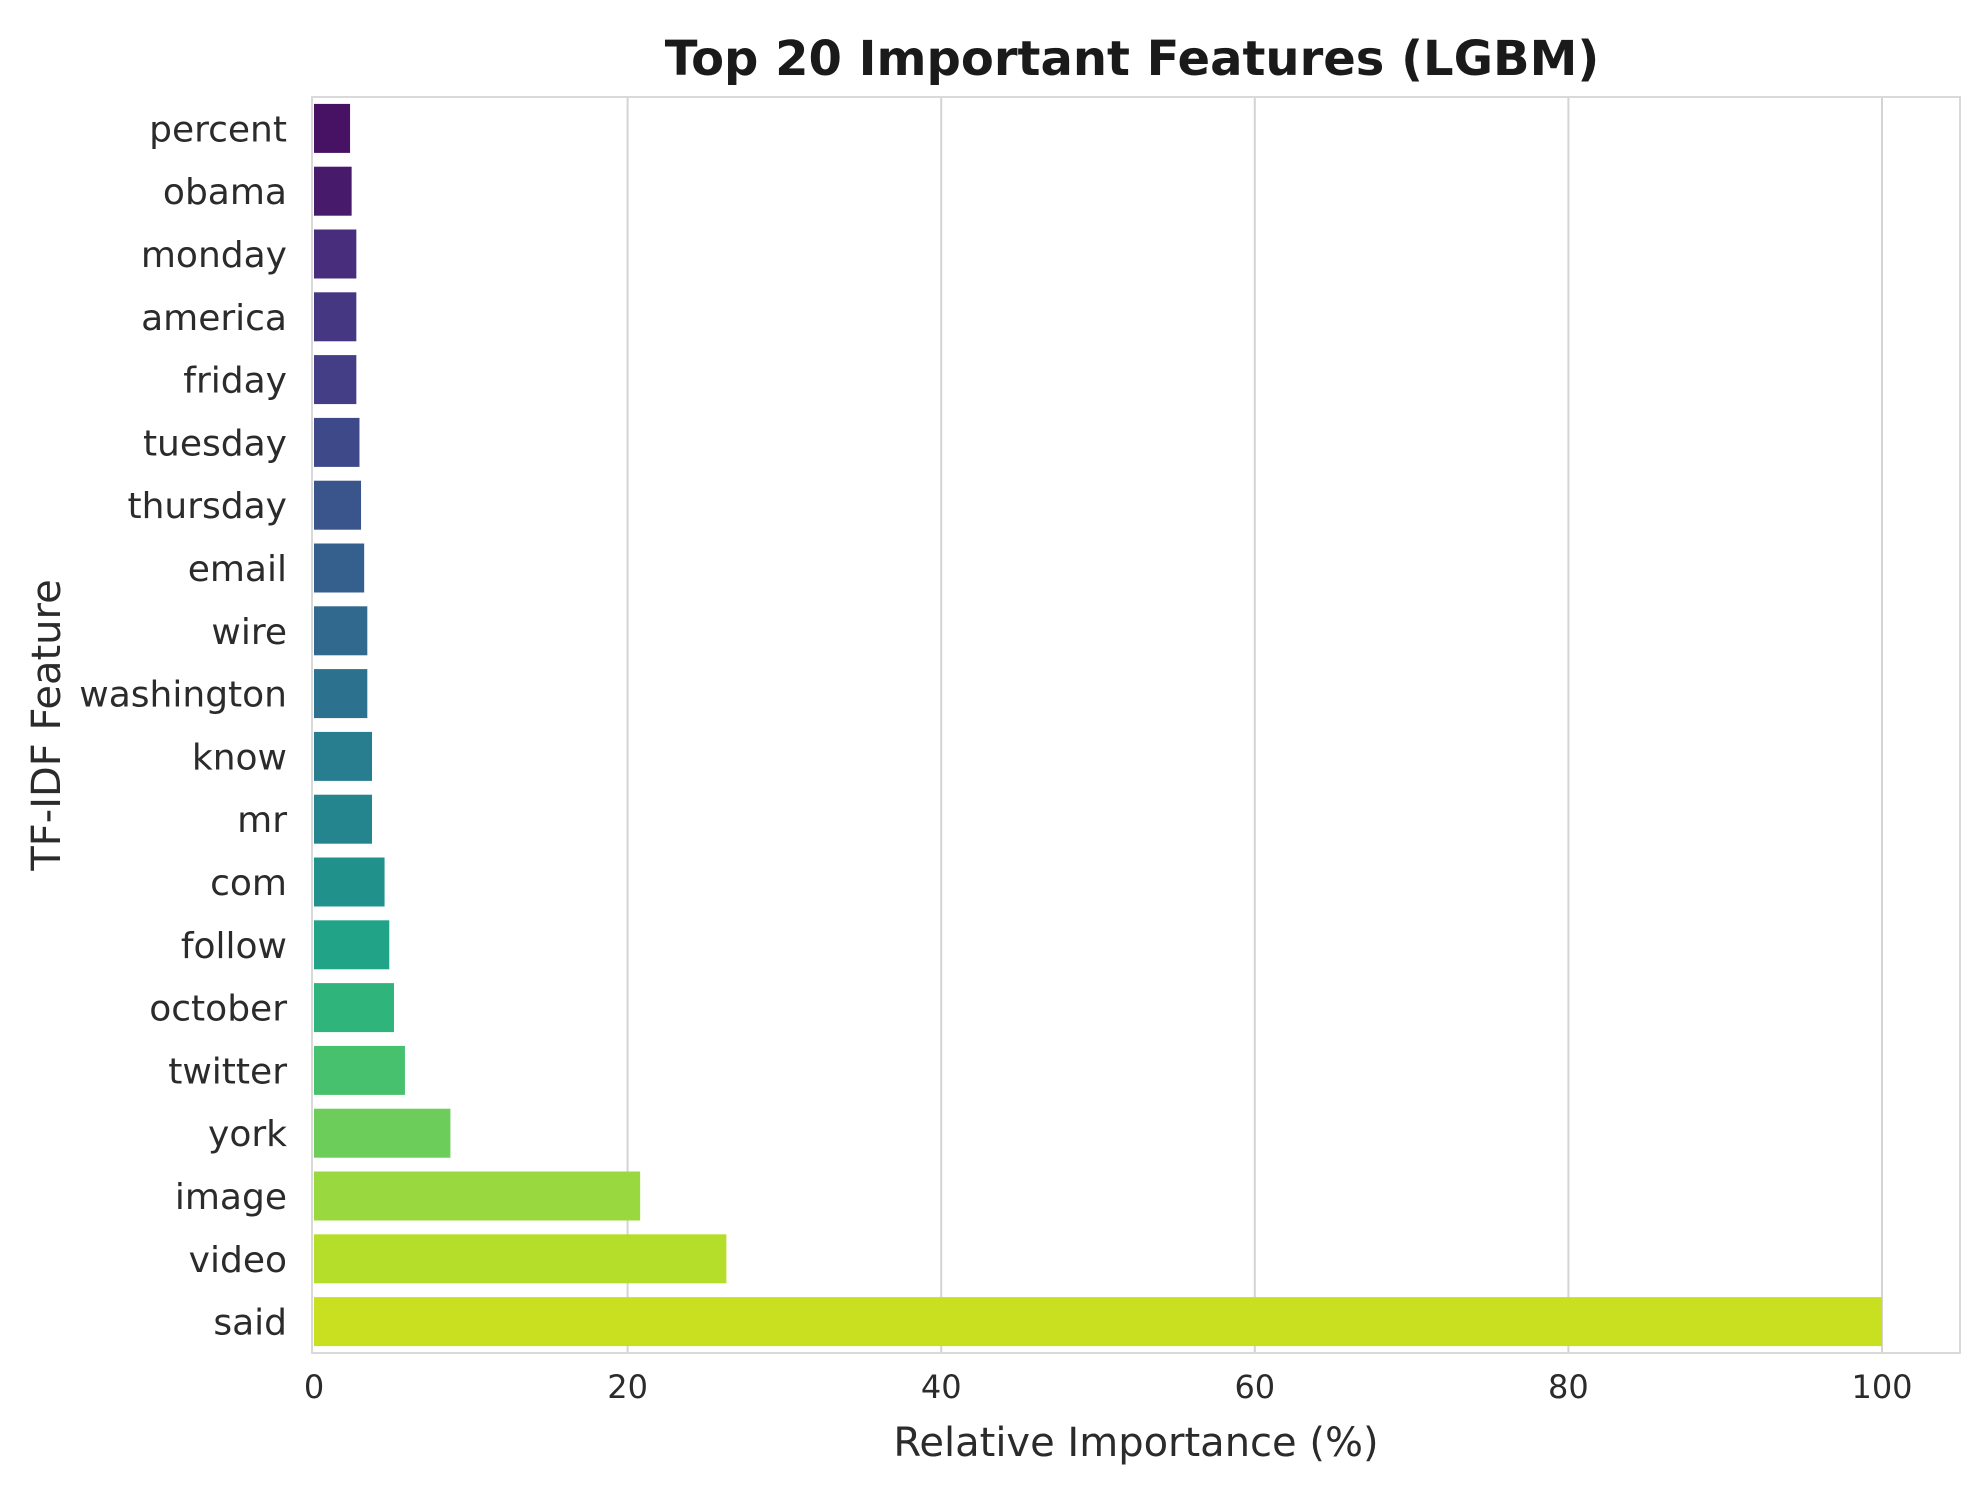 The height and width of the screenshot is (1495, 1986). I want to click on bar-know, so click(343, 756).